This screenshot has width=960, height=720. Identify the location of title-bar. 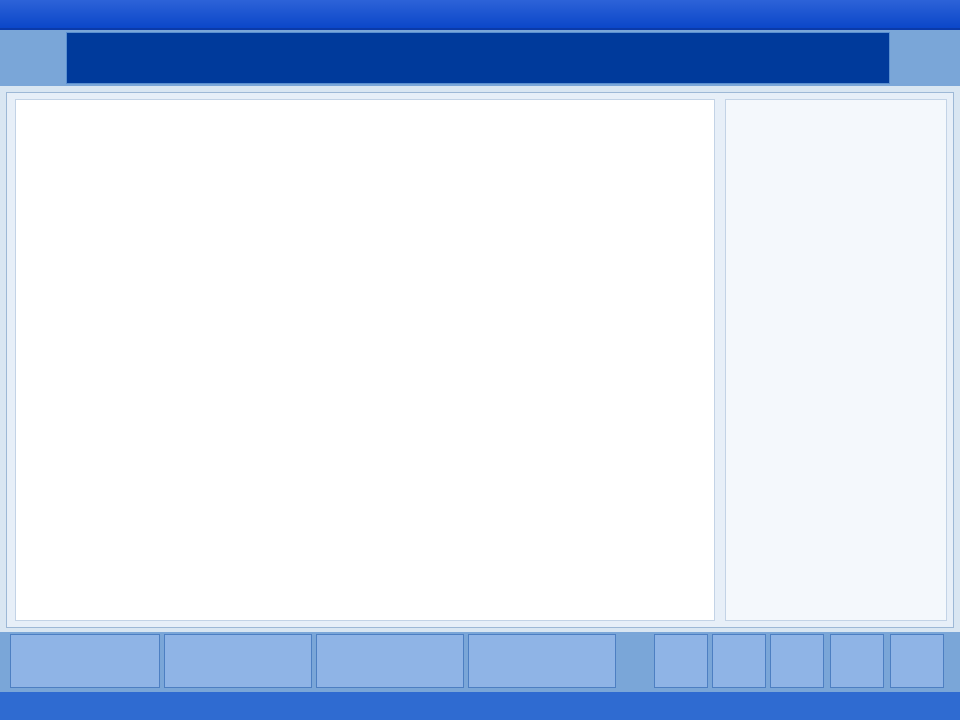
(480, 15).